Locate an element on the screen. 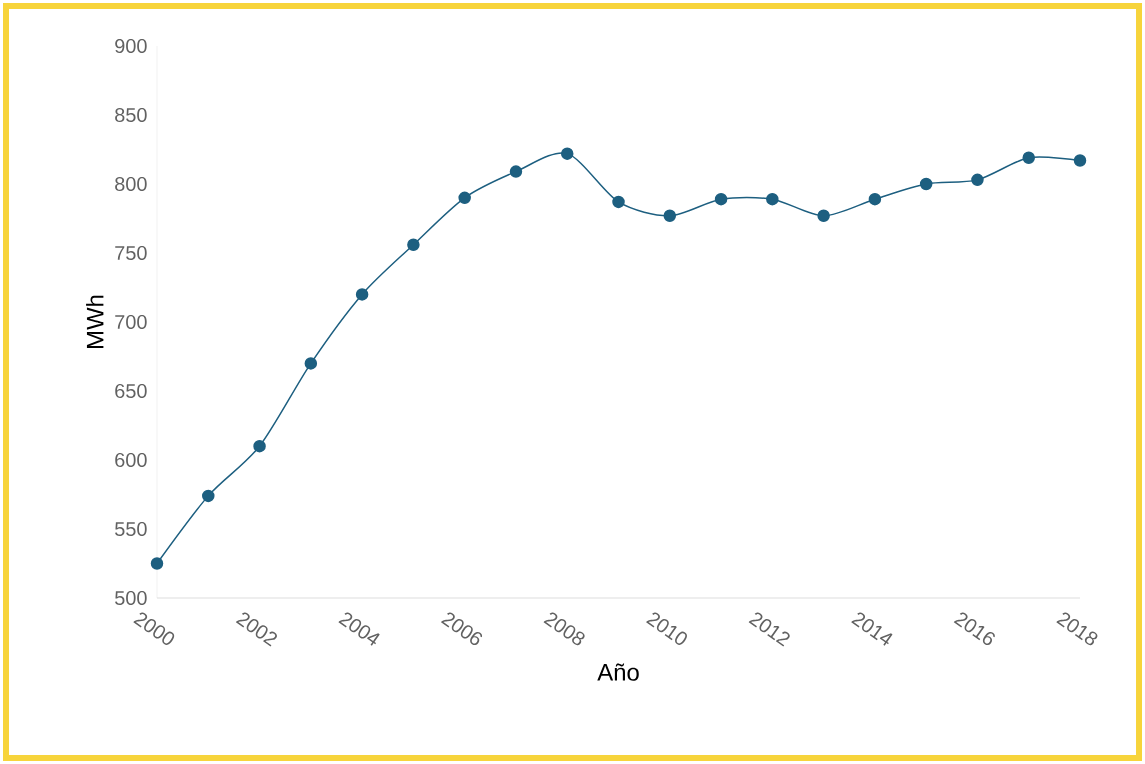 This screenshot has width=1145, height=764. y-tick-label: 900 is located at coordinates (131, 46).